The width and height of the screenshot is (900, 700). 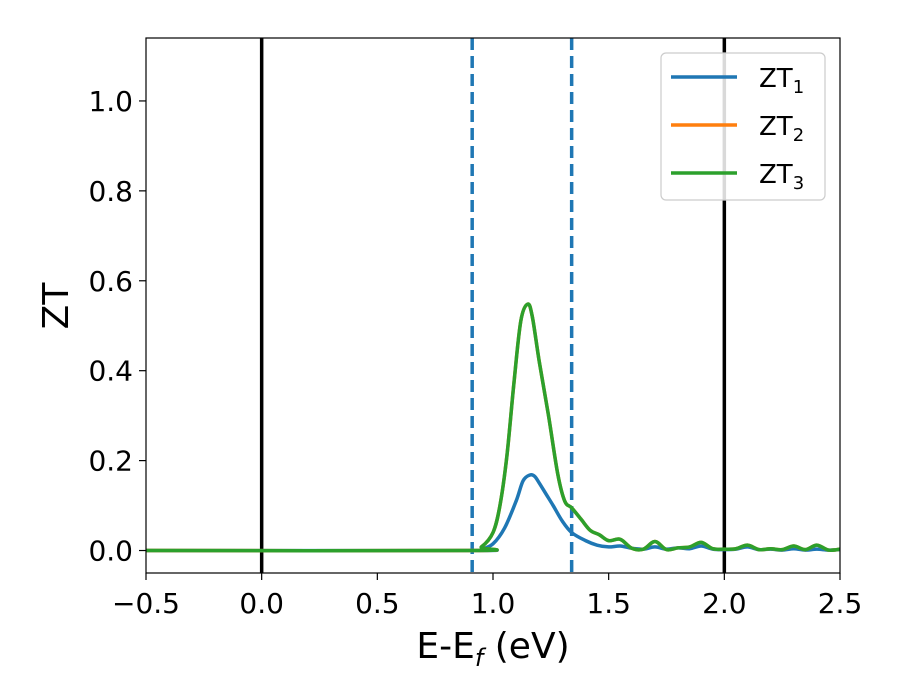 I want to click on legend-box, so click(x=743, y=126).